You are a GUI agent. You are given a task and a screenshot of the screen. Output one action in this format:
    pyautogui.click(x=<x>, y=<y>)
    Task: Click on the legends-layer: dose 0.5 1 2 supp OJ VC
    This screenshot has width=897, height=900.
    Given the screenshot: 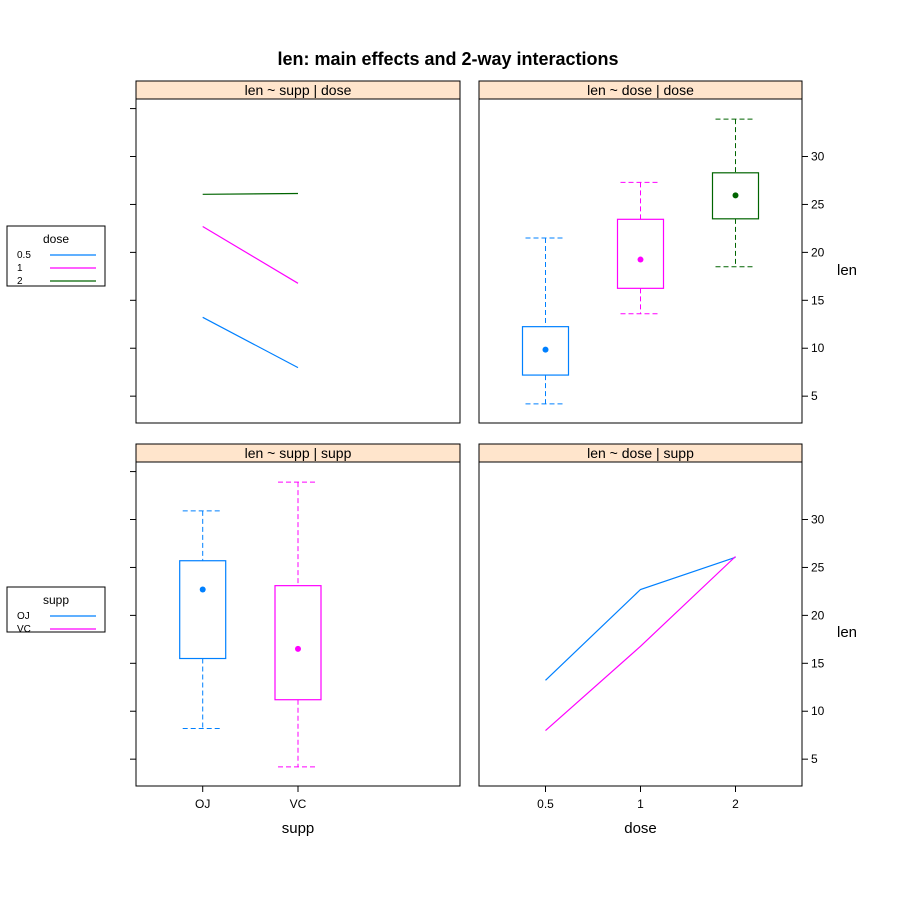 What is the action you would take?
    pyautogui.click(x=56, y=430)
    